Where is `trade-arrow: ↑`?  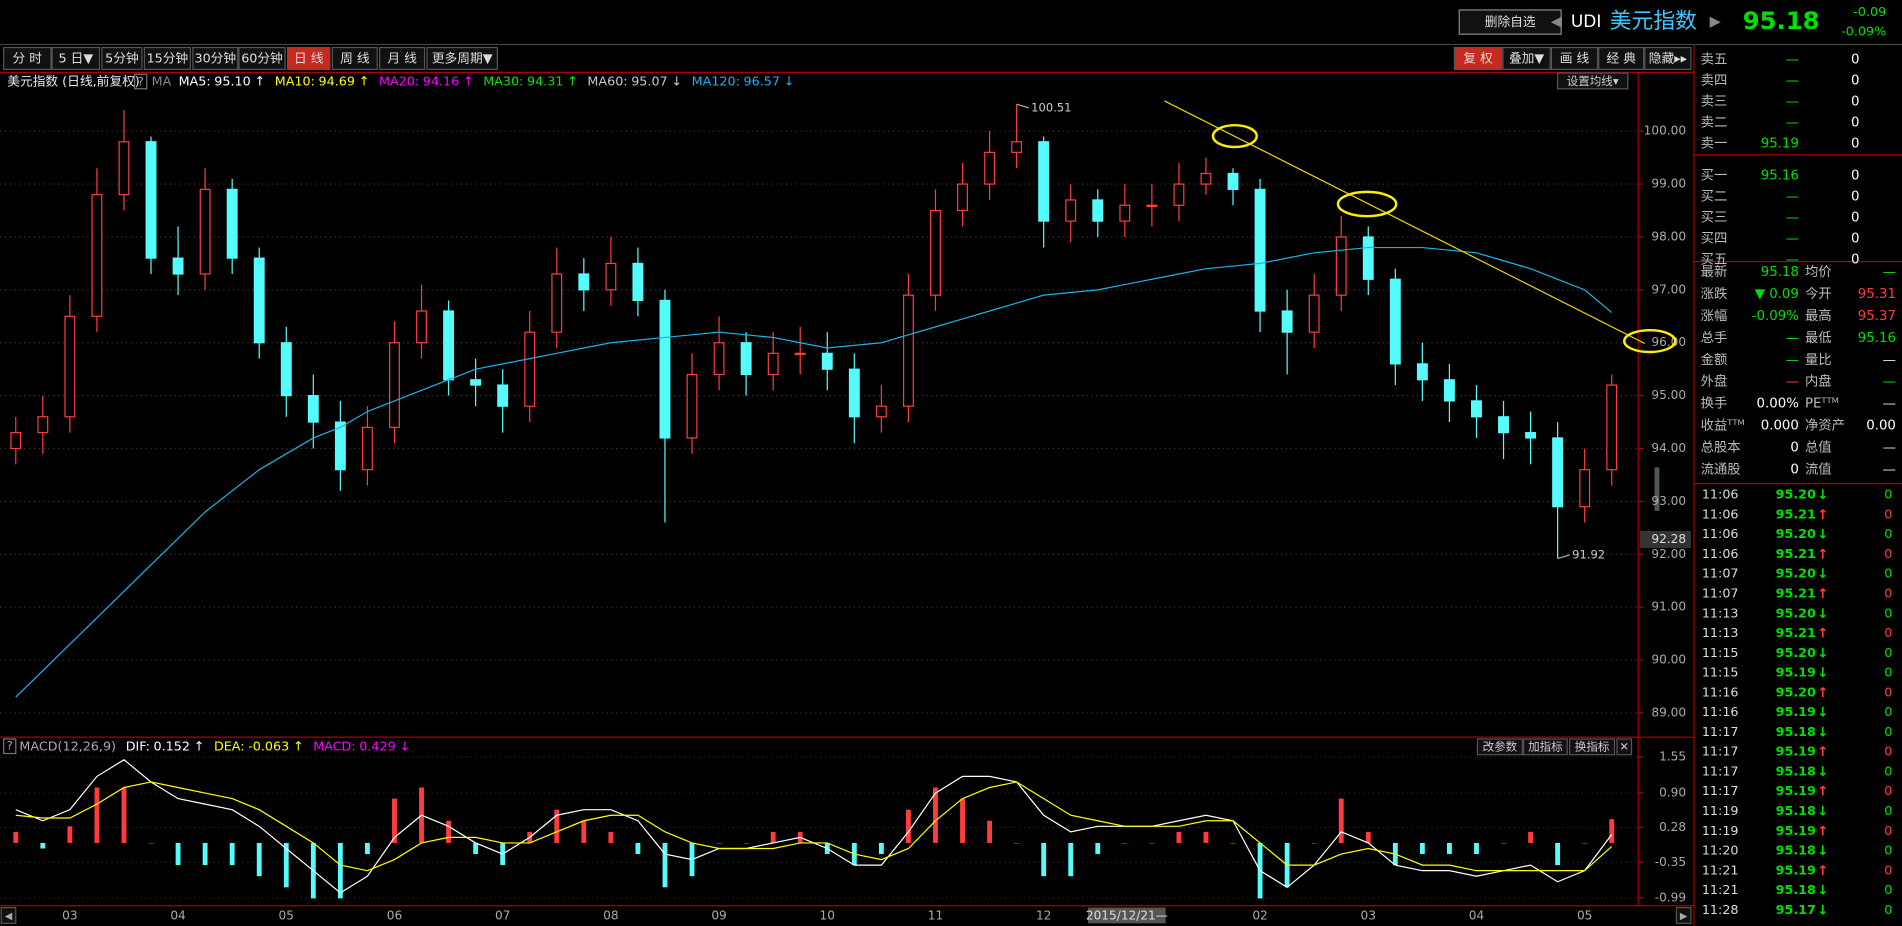
trade-arrow: ↑ is located at coordinates (1822, 594).